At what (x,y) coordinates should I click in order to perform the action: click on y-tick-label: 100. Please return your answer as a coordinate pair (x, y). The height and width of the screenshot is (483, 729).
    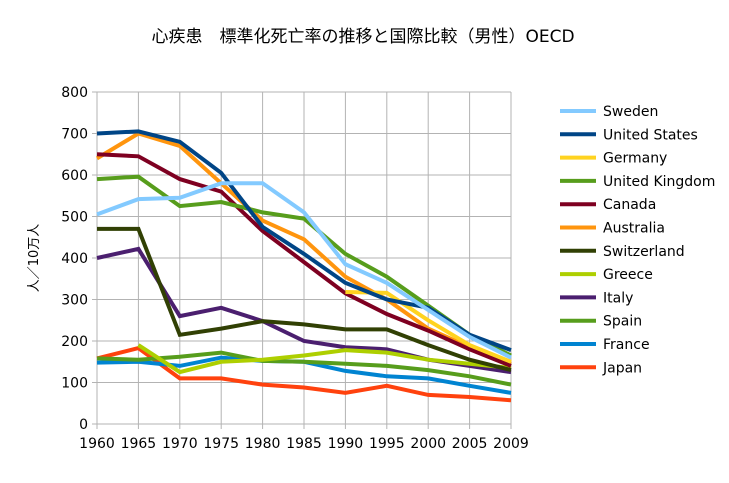
    Looking at the image, I should click on (74, 384).